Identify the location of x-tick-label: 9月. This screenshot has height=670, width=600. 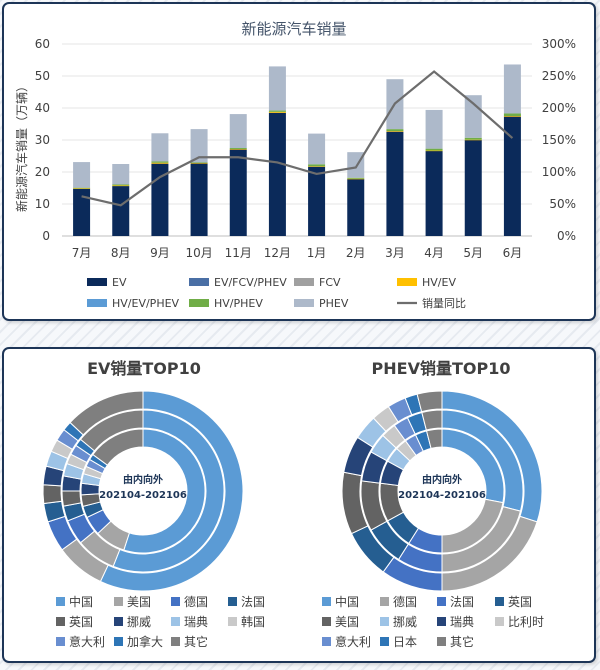
(160, 253).